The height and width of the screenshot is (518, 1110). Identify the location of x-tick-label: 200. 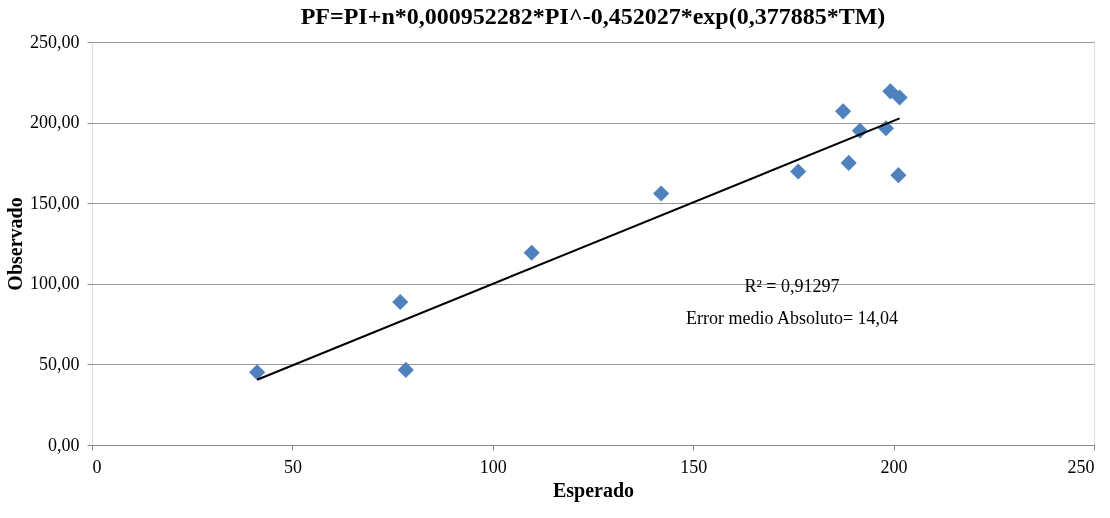
(894, 466).